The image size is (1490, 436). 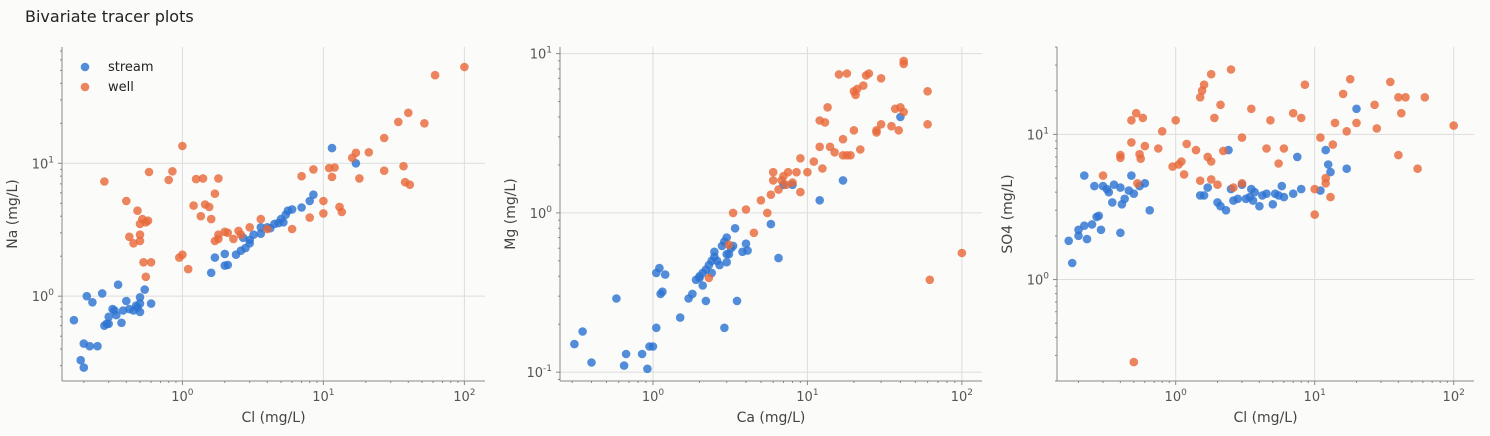 I want to click on x-axis-label: Ca (mg/L), so click(x=771, y=418).